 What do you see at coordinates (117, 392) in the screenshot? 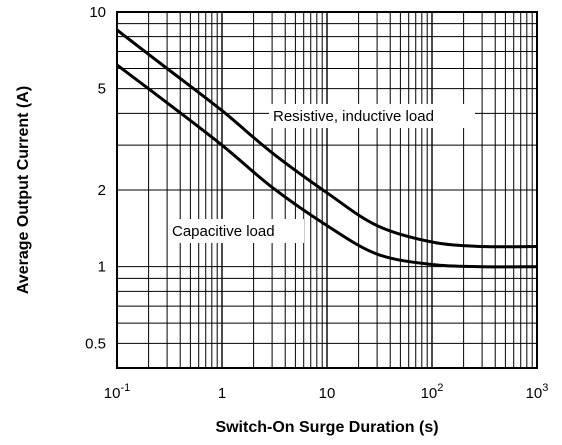
I see `x-tick-label: 10⁻¹` at bounding box center [117, 392].